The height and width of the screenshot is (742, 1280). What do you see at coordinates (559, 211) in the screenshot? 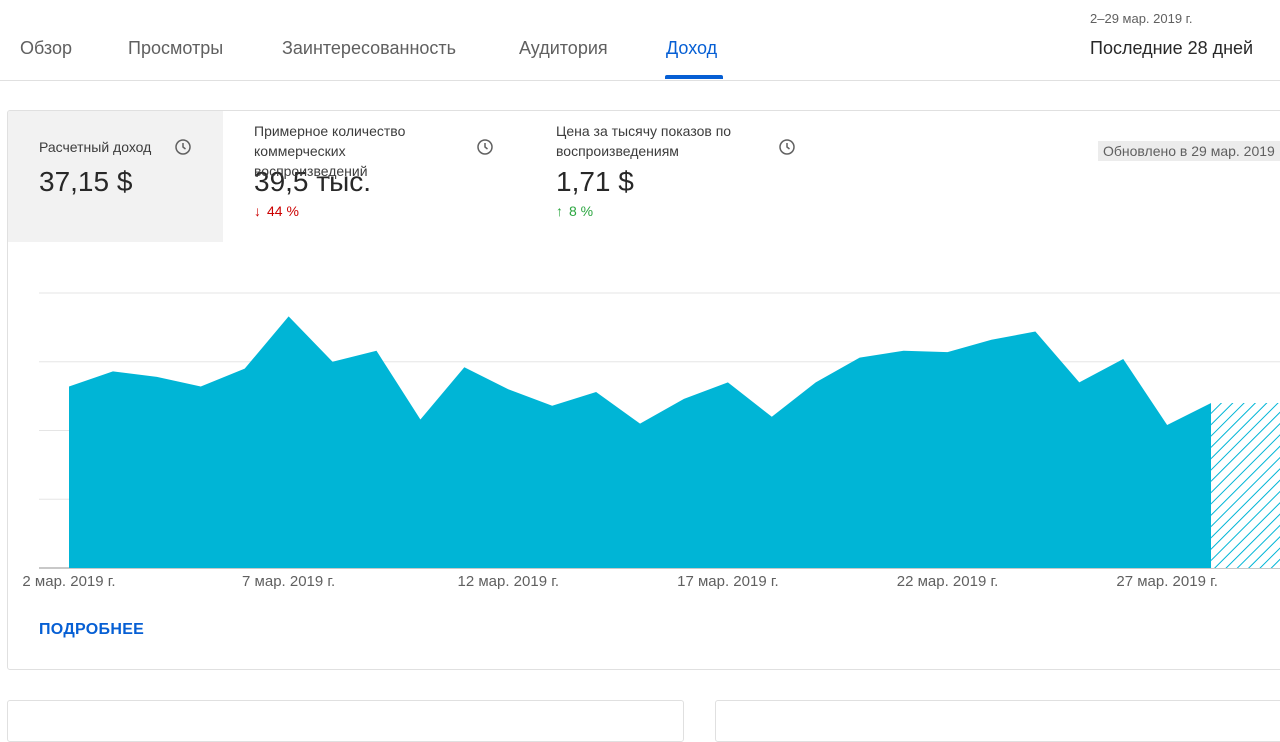
I see `arrow-up-icon: ↑` at bounding box center [559, 211].